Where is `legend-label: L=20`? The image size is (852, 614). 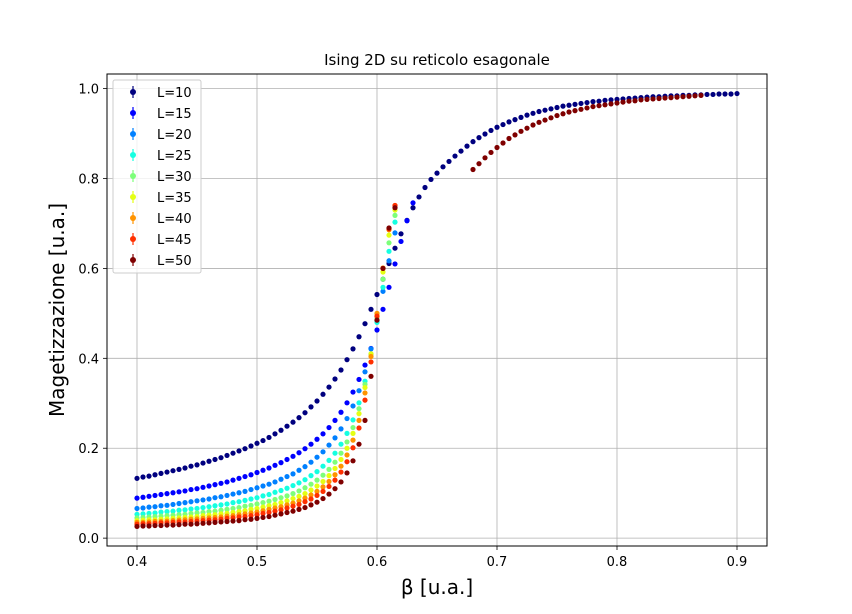
legend-label: L=20 is located at coordinates (174, 135).